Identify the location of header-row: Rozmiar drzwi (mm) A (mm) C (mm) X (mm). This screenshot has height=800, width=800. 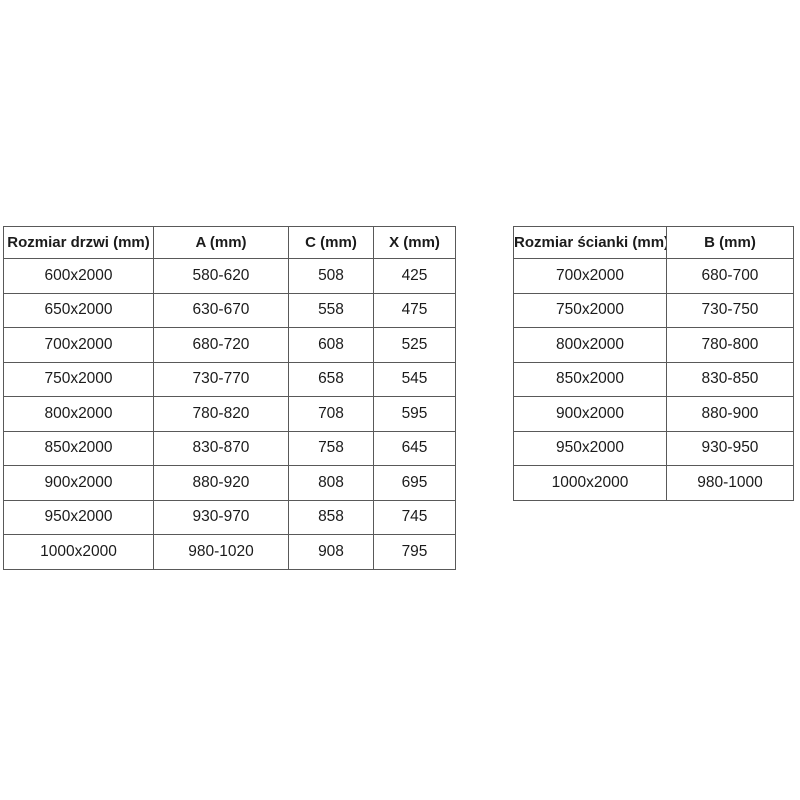
(229, 242).